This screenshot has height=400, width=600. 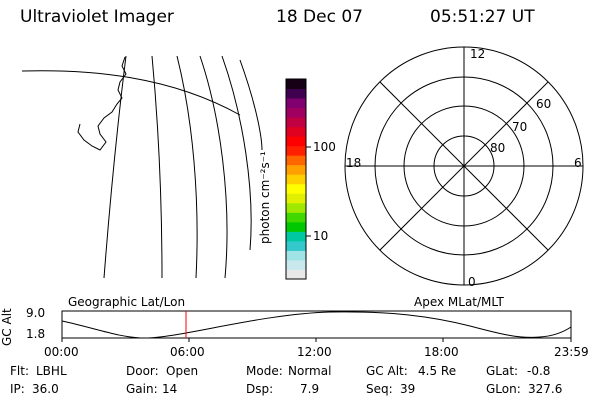 What do you see at coordinates (264, 371) in the screenshot?
I see `status-mode-label: Mode:` at bounding box center [264, 371].